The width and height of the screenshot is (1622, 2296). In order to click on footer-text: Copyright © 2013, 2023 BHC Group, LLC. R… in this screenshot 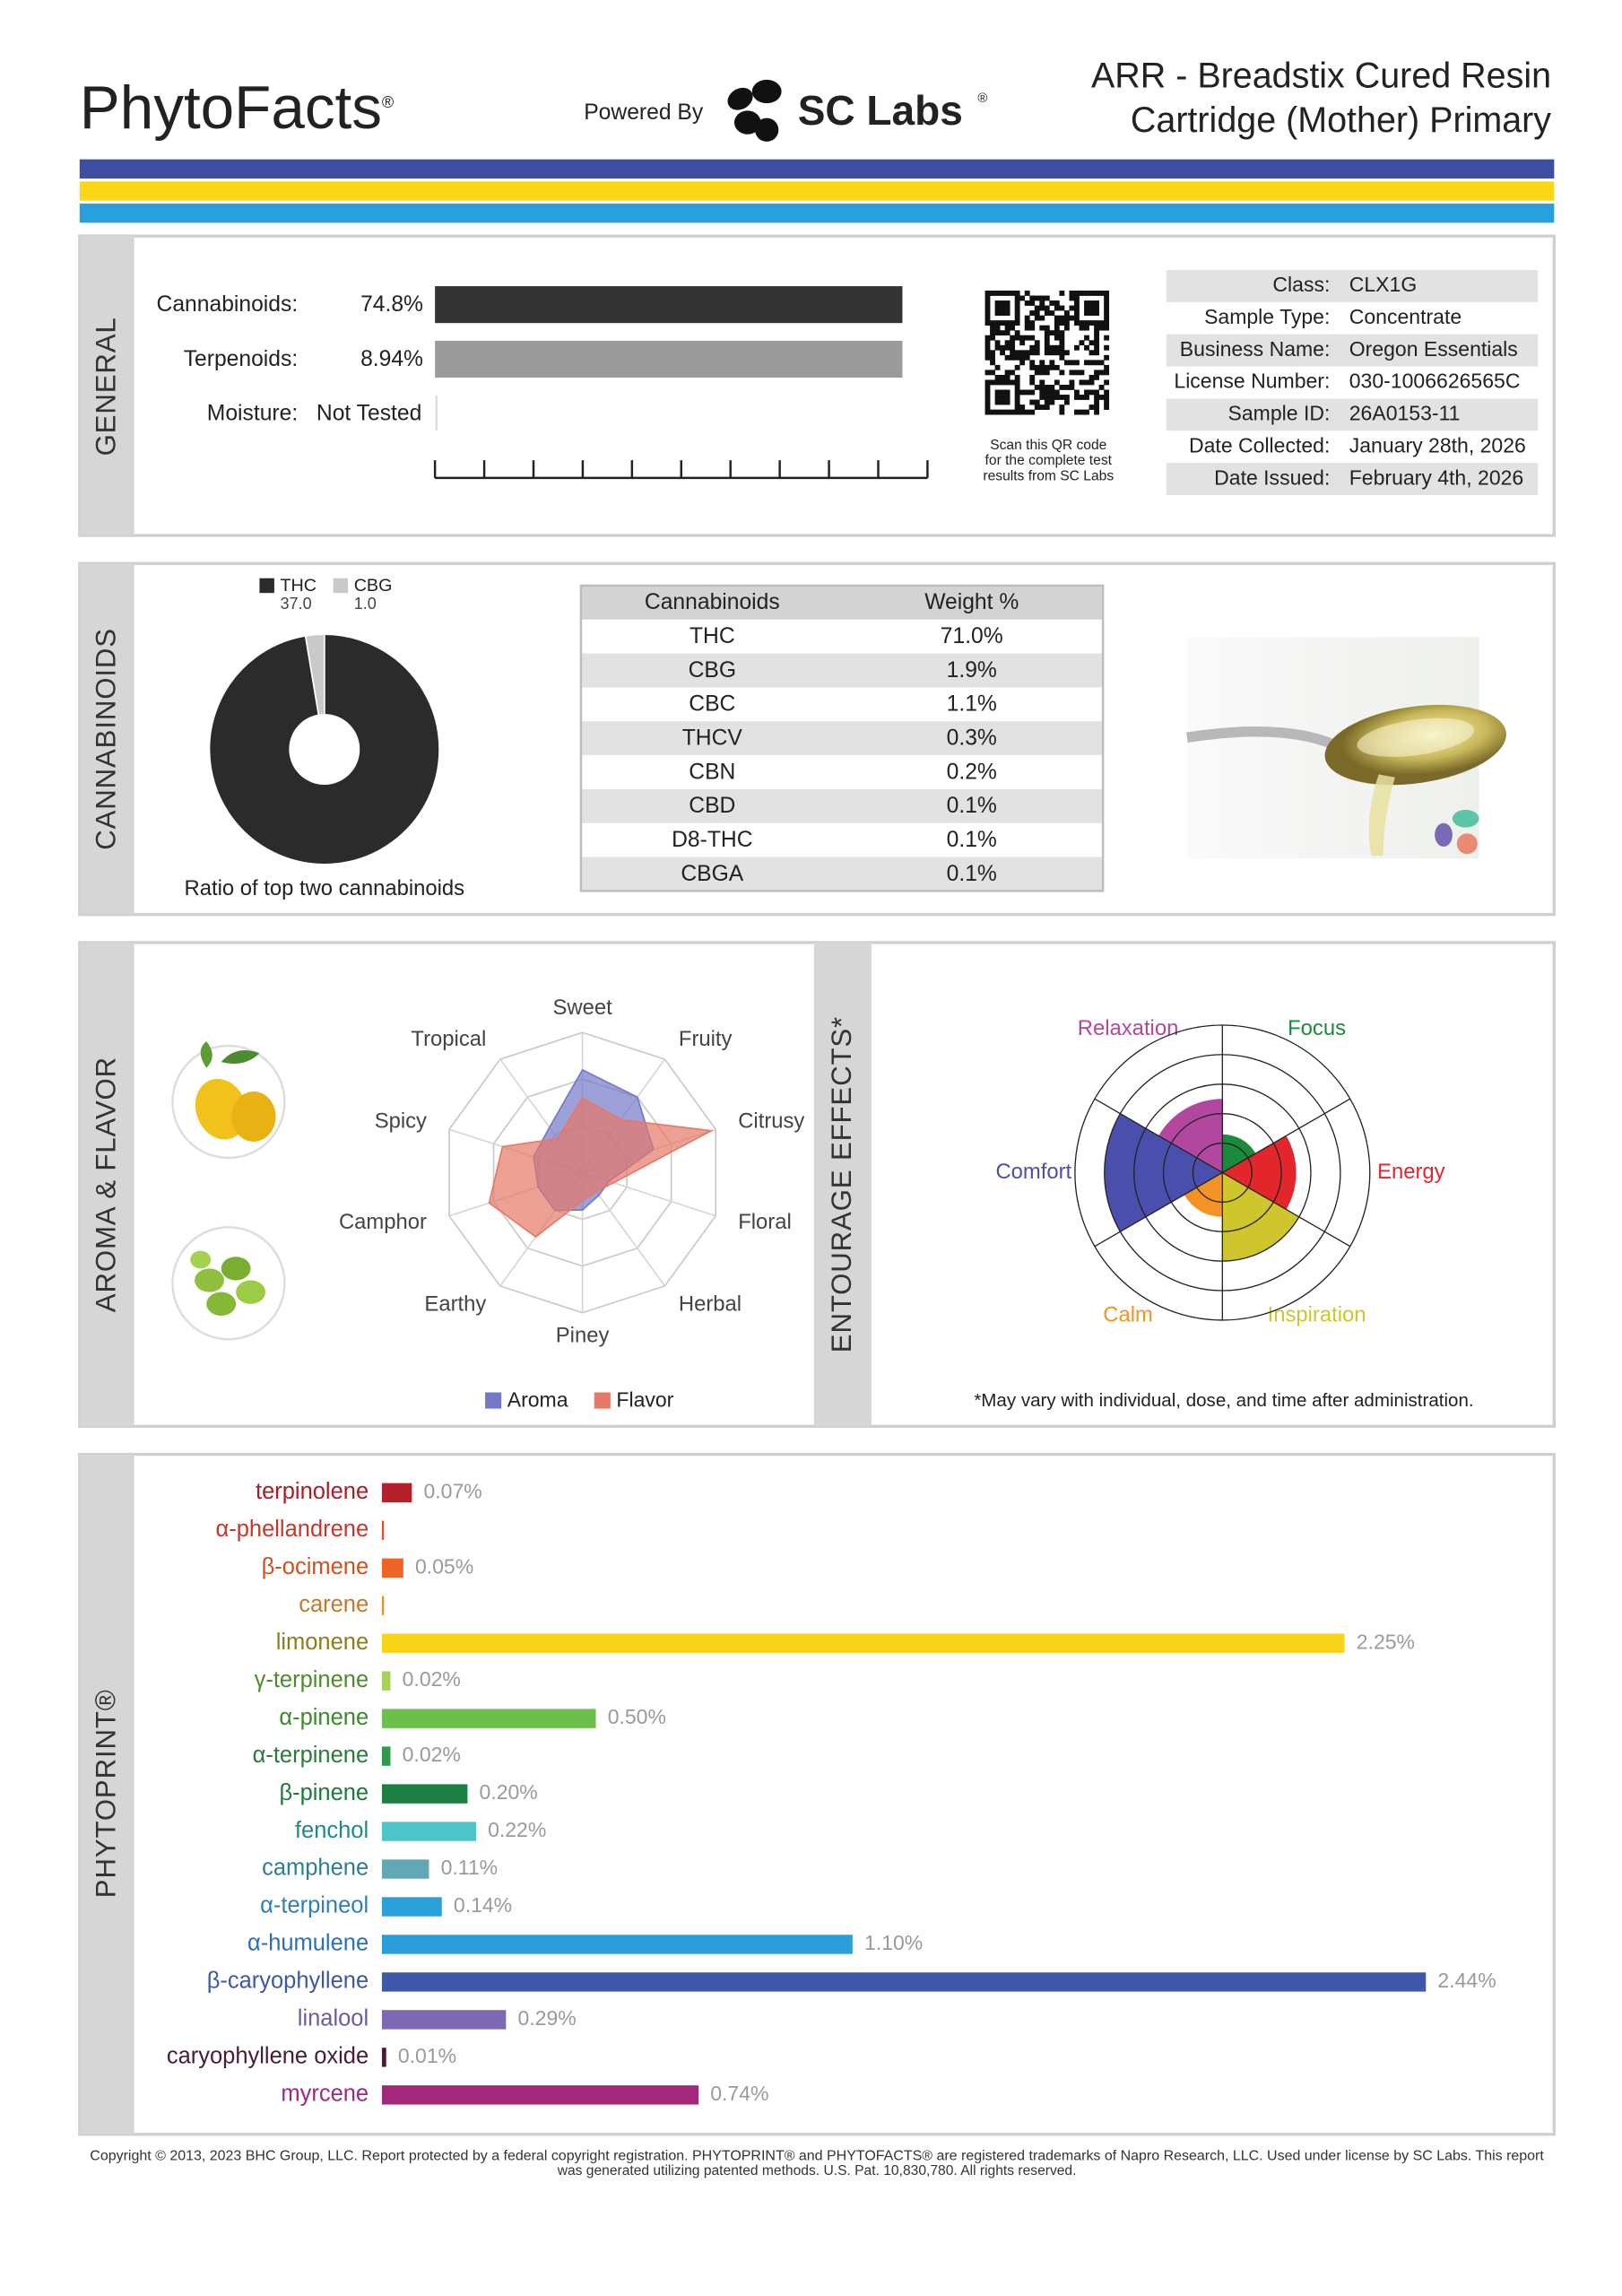, I will do `click(817, 2156)`.